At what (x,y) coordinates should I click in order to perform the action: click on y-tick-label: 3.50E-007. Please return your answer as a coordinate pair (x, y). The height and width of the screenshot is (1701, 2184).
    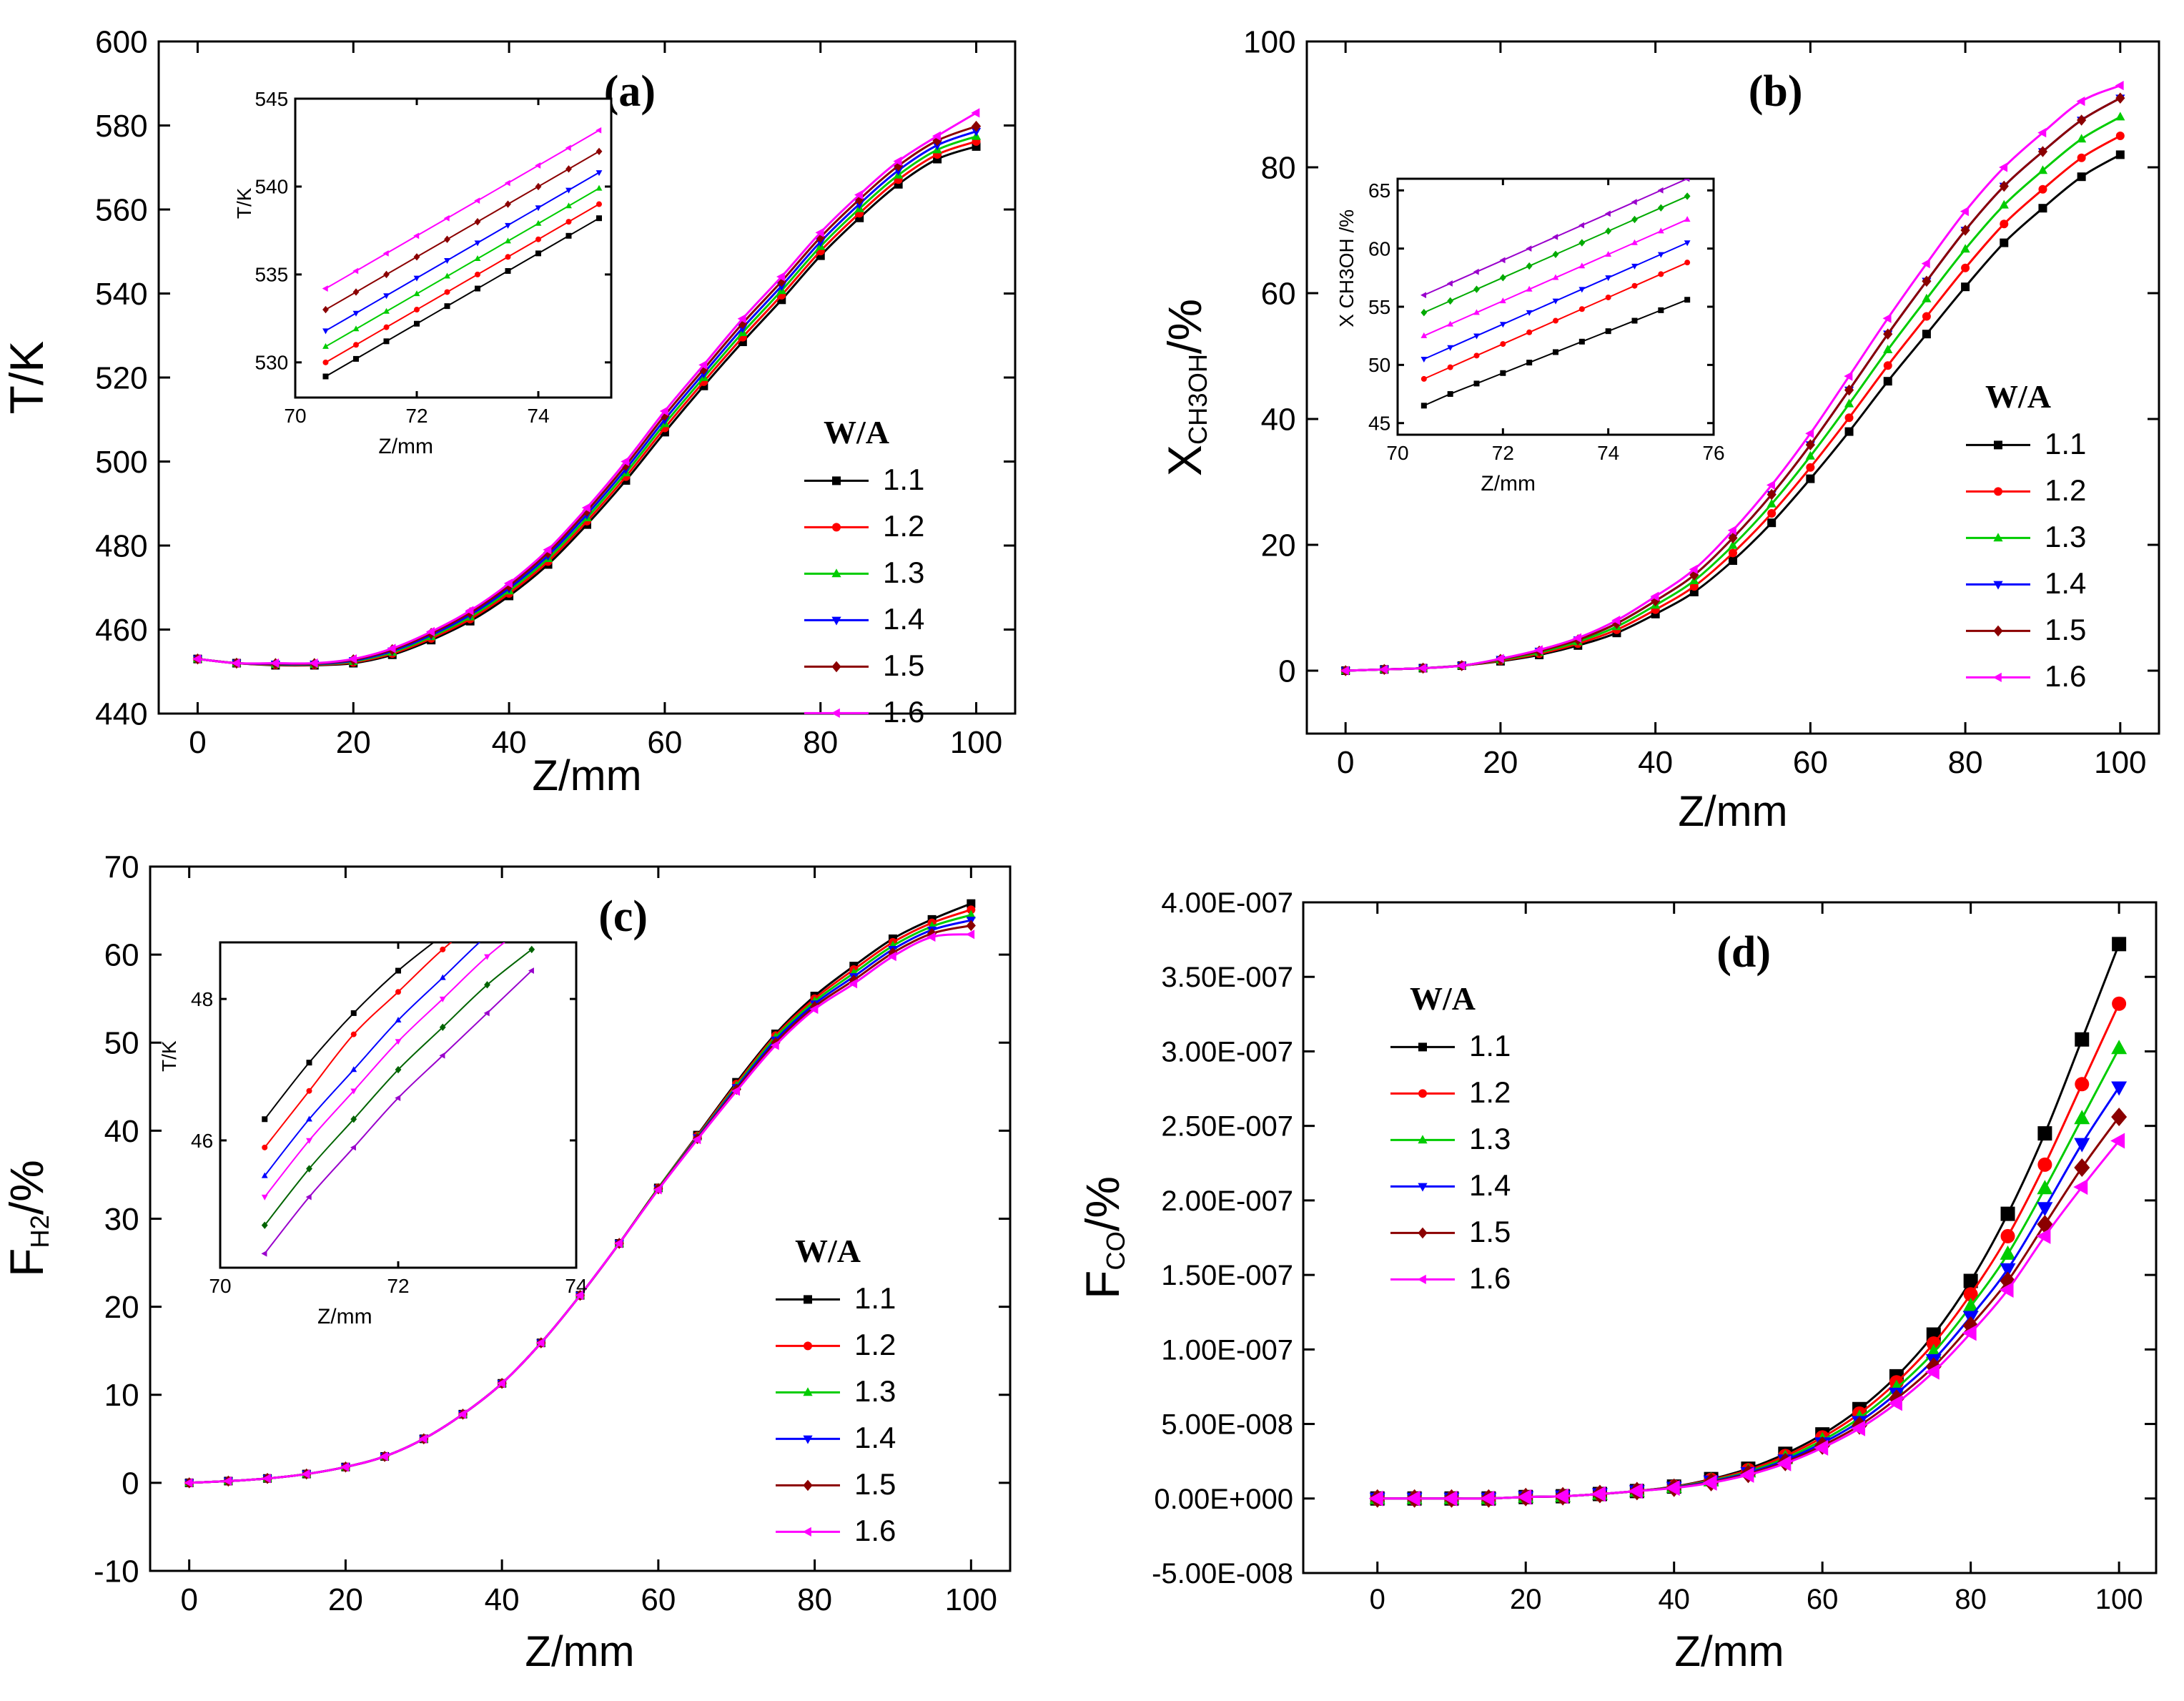
    Looking at the image, I should click on (1227, 977).